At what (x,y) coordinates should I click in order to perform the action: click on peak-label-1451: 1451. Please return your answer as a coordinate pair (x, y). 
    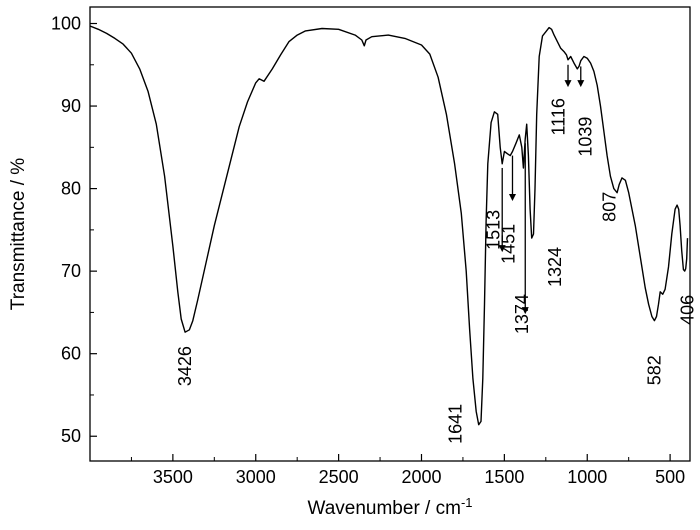
    Looking at the image, I should click on (509, 244).